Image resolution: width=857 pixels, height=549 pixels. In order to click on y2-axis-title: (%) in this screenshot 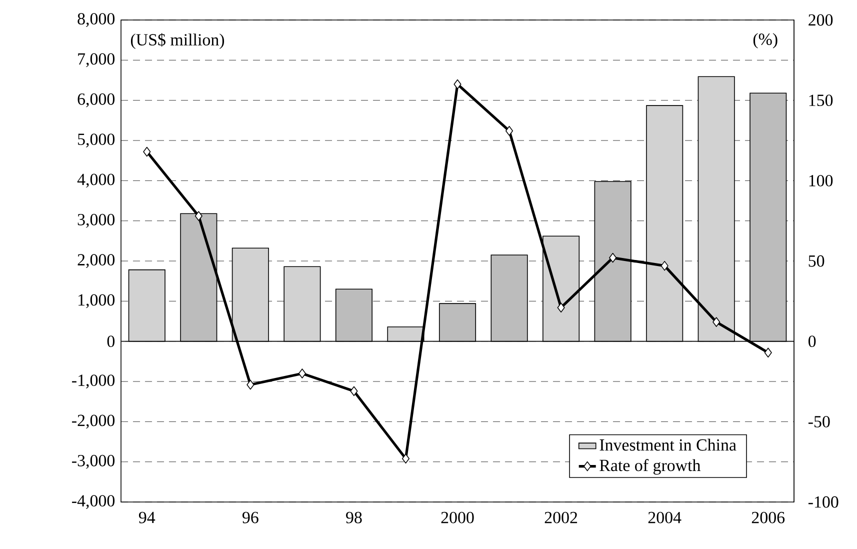, I will do `click(765, 40)`.